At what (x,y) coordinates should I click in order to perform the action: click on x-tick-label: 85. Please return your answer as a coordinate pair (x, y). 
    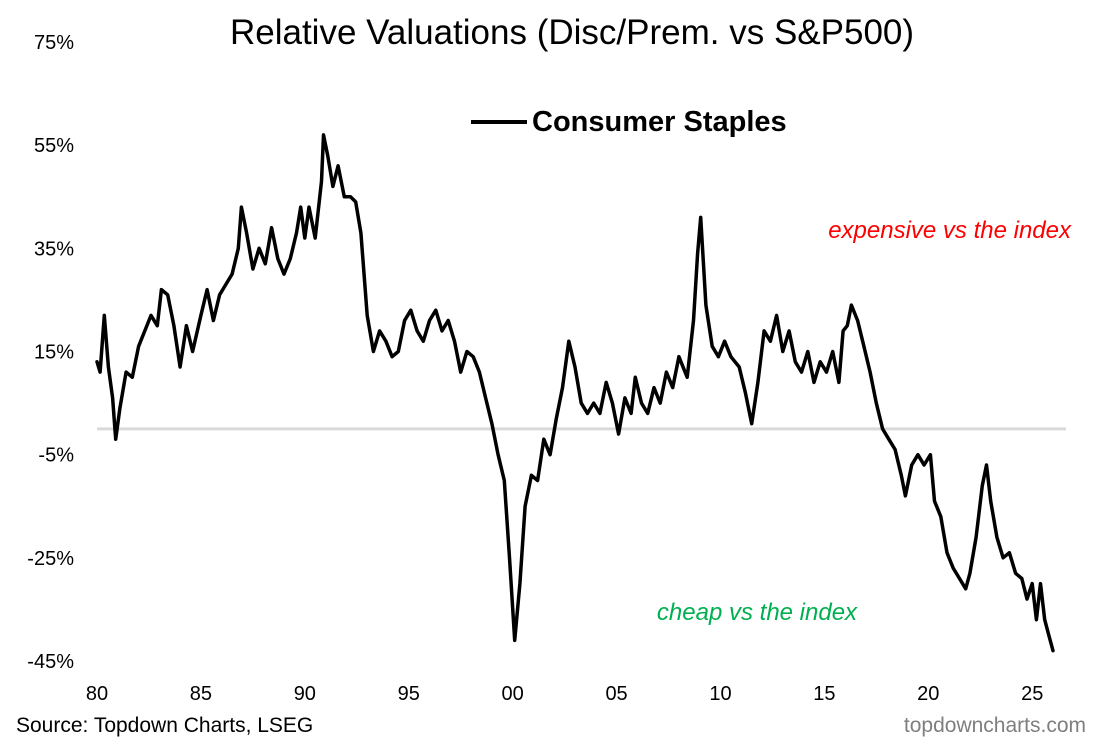
    Looking at the image, I should click on (201, 694).